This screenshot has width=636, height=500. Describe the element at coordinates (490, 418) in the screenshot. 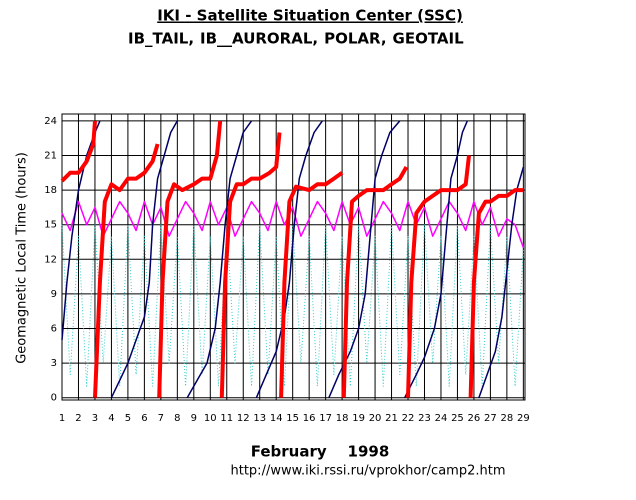

I see `x-tick-label: 27` at that location.